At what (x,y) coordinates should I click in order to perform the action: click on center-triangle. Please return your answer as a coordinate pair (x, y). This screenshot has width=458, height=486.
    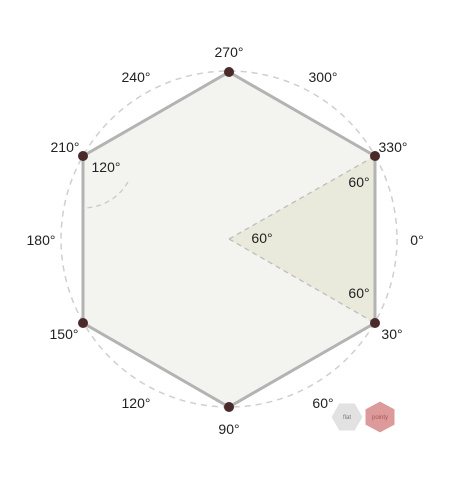
    Looking at the image, I should click on (302, 239).